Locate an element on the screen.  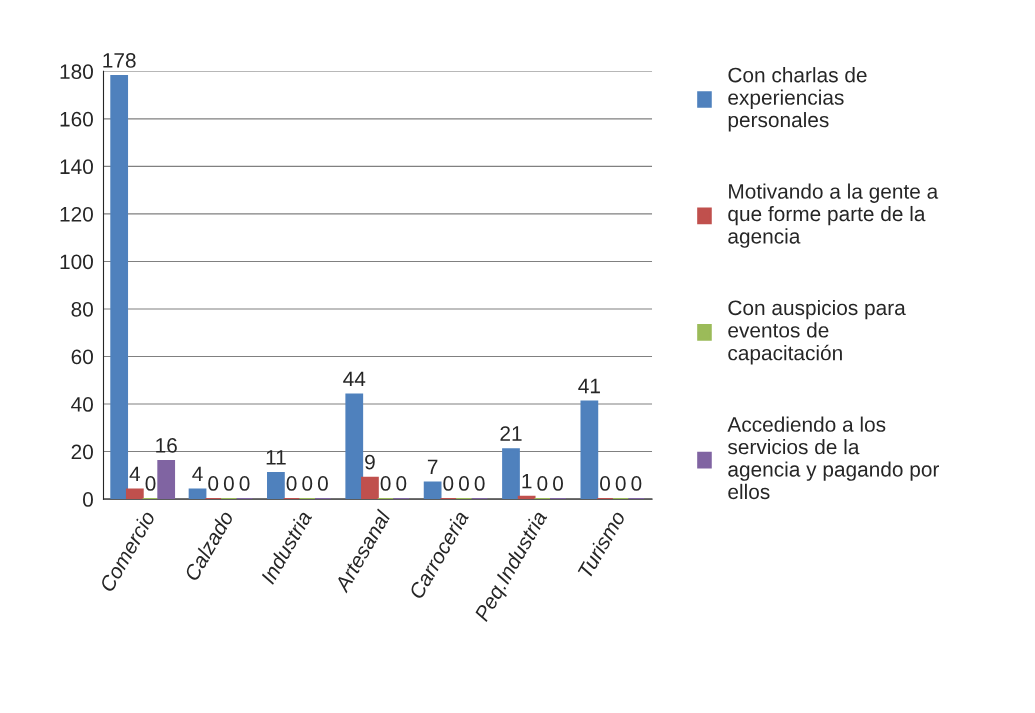
data-label: 1 is located at coordinates (527, 481).